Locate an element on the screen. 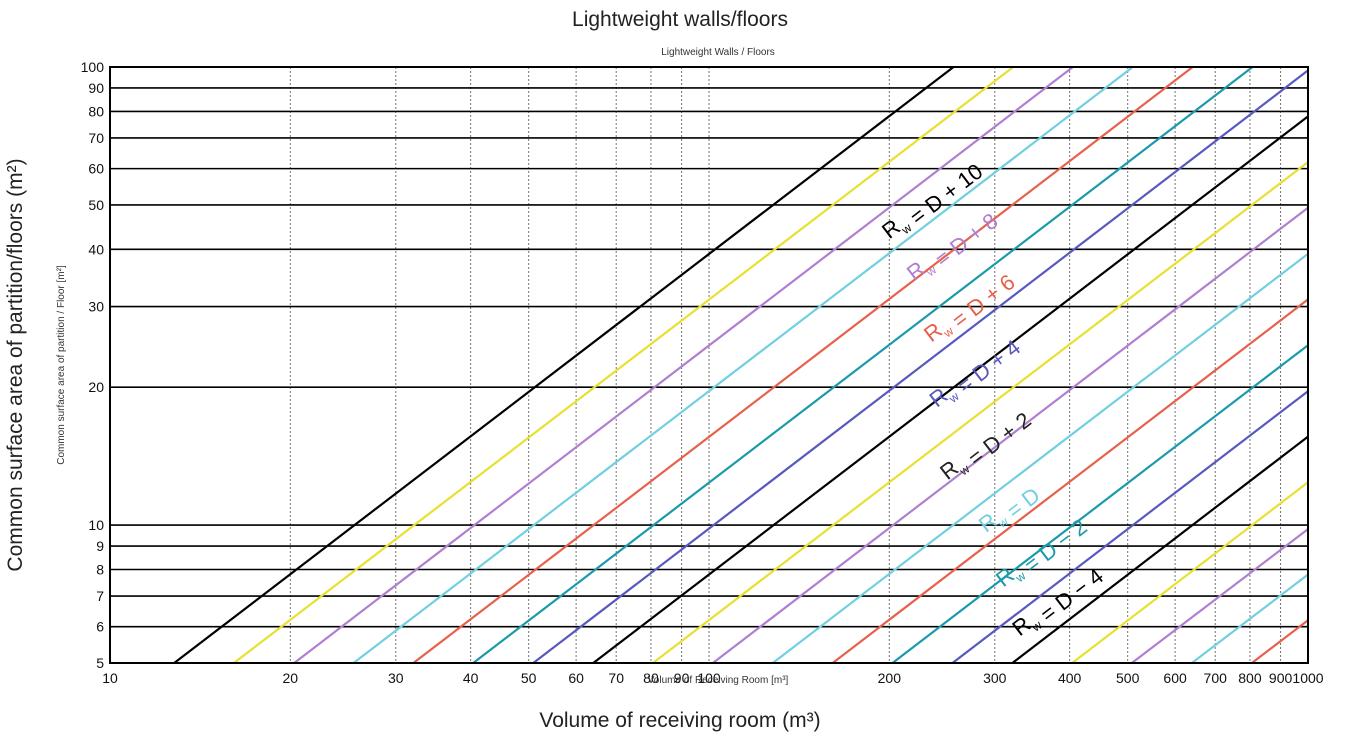  y-tick-label: 20 is located at coordinates (96, 387).